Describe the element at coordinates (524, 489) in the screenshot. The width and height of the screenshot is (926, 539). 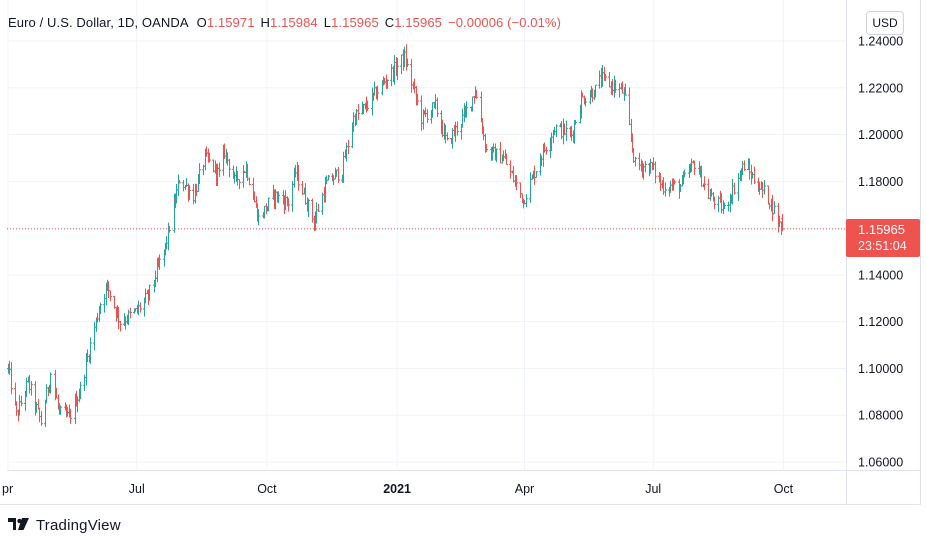
I see `x-tick-label: Apr` at that location.